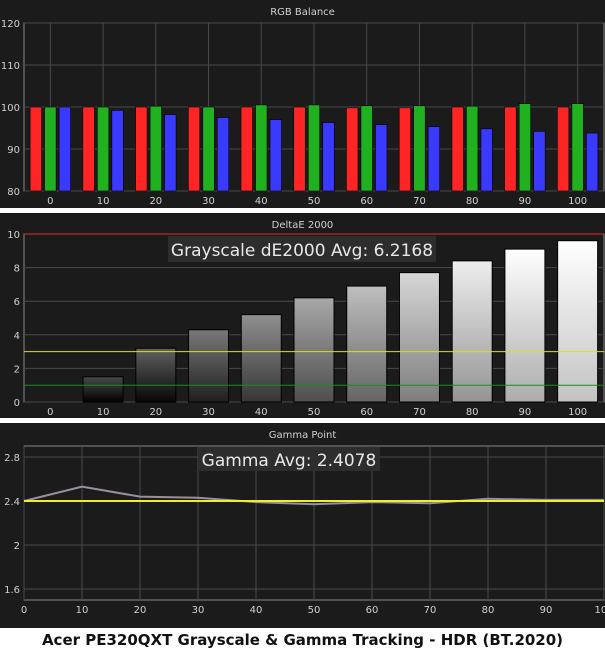 This screenshot has width=605, height=652. What do you see at coordinates (17, 336) in the screenshot?
I see `y-tick-label: 4` at bounding box center [17, 336].